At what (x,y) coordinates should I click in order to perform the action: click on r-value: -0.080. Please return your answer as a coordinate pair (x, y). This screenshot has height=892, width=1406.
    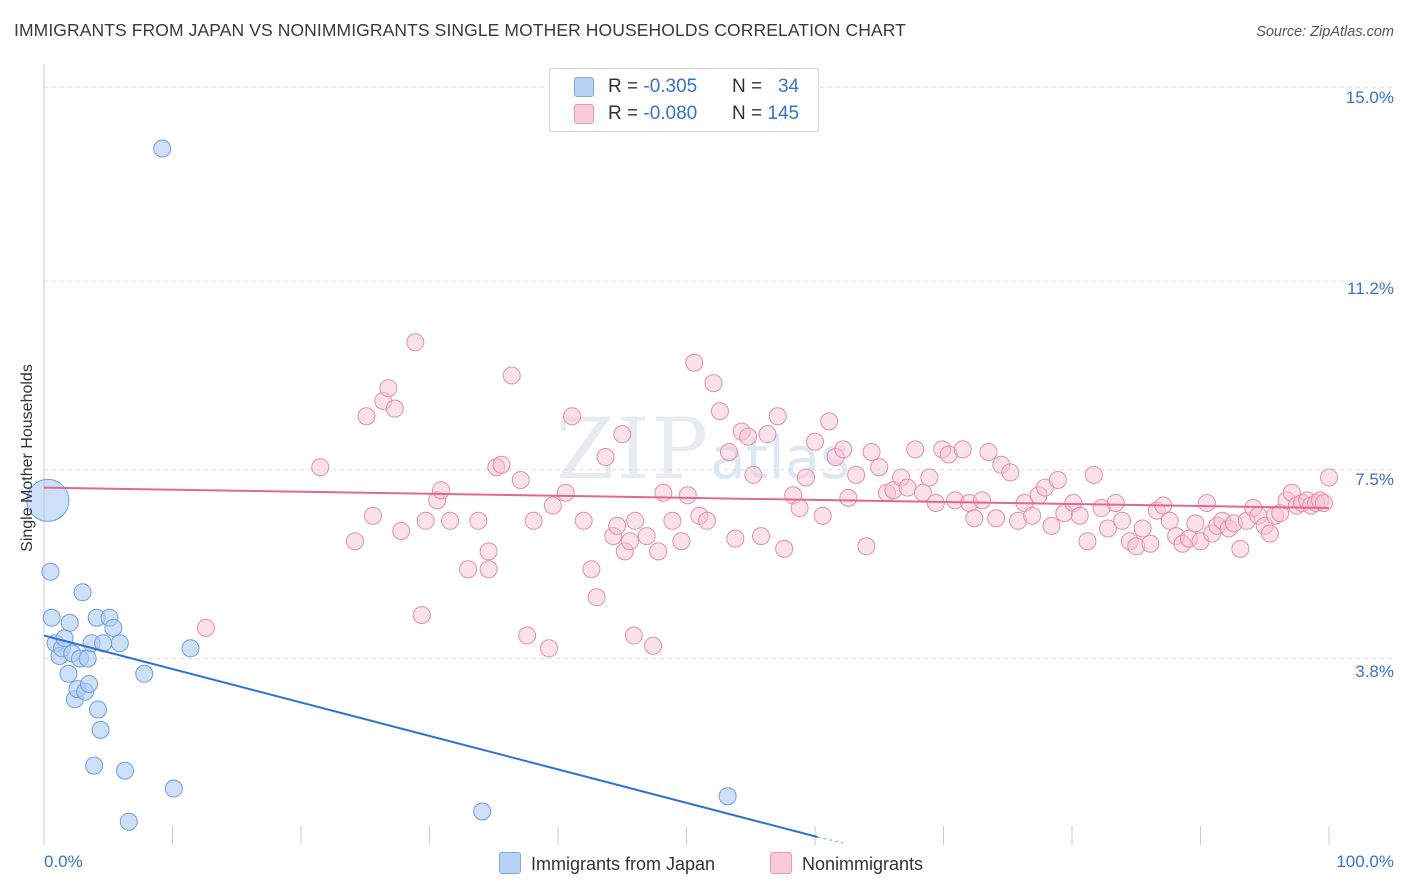
    Looking at the image, I should click on (670, 113).